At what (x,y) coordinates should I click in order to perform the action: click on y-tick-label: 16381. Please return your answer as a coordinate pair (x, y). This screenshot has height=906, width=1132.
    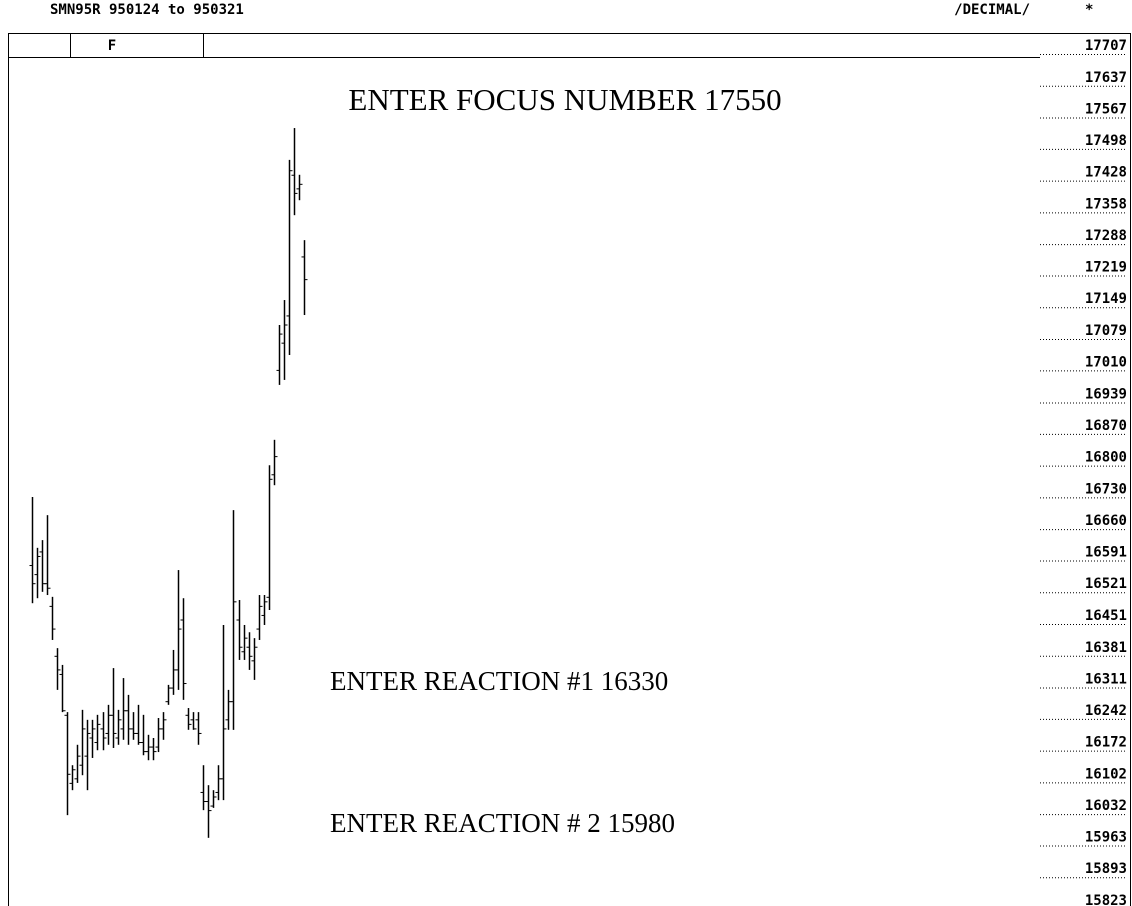
    Looking at the image, I should click on (1106, 648).